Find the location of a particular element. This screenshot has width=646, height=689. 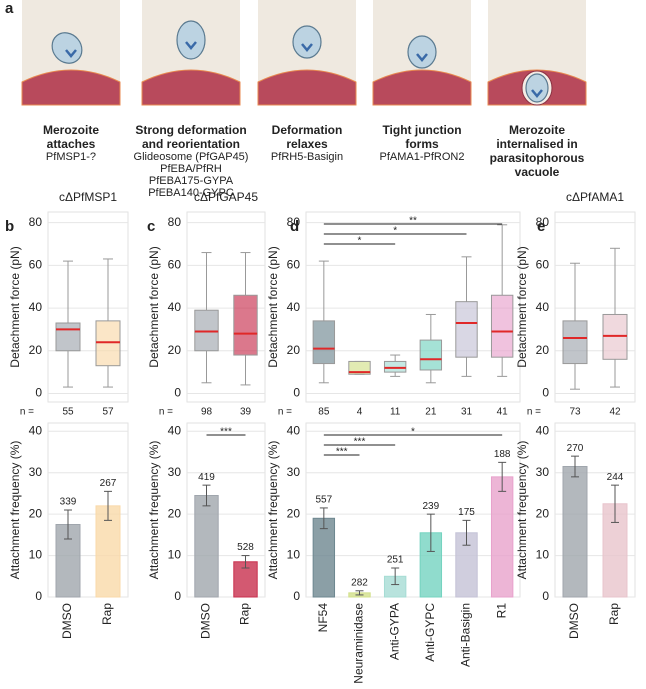

x-tick-label: Anti-Basigin is located at coordinates (466, 635).